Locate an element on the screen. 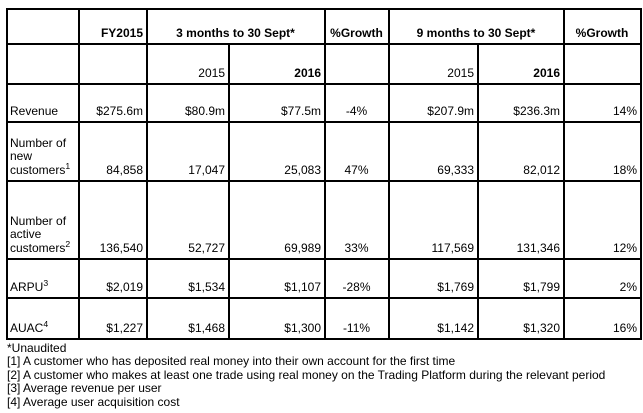  value-cell: $80.9m is located at coordinates (188, 103).